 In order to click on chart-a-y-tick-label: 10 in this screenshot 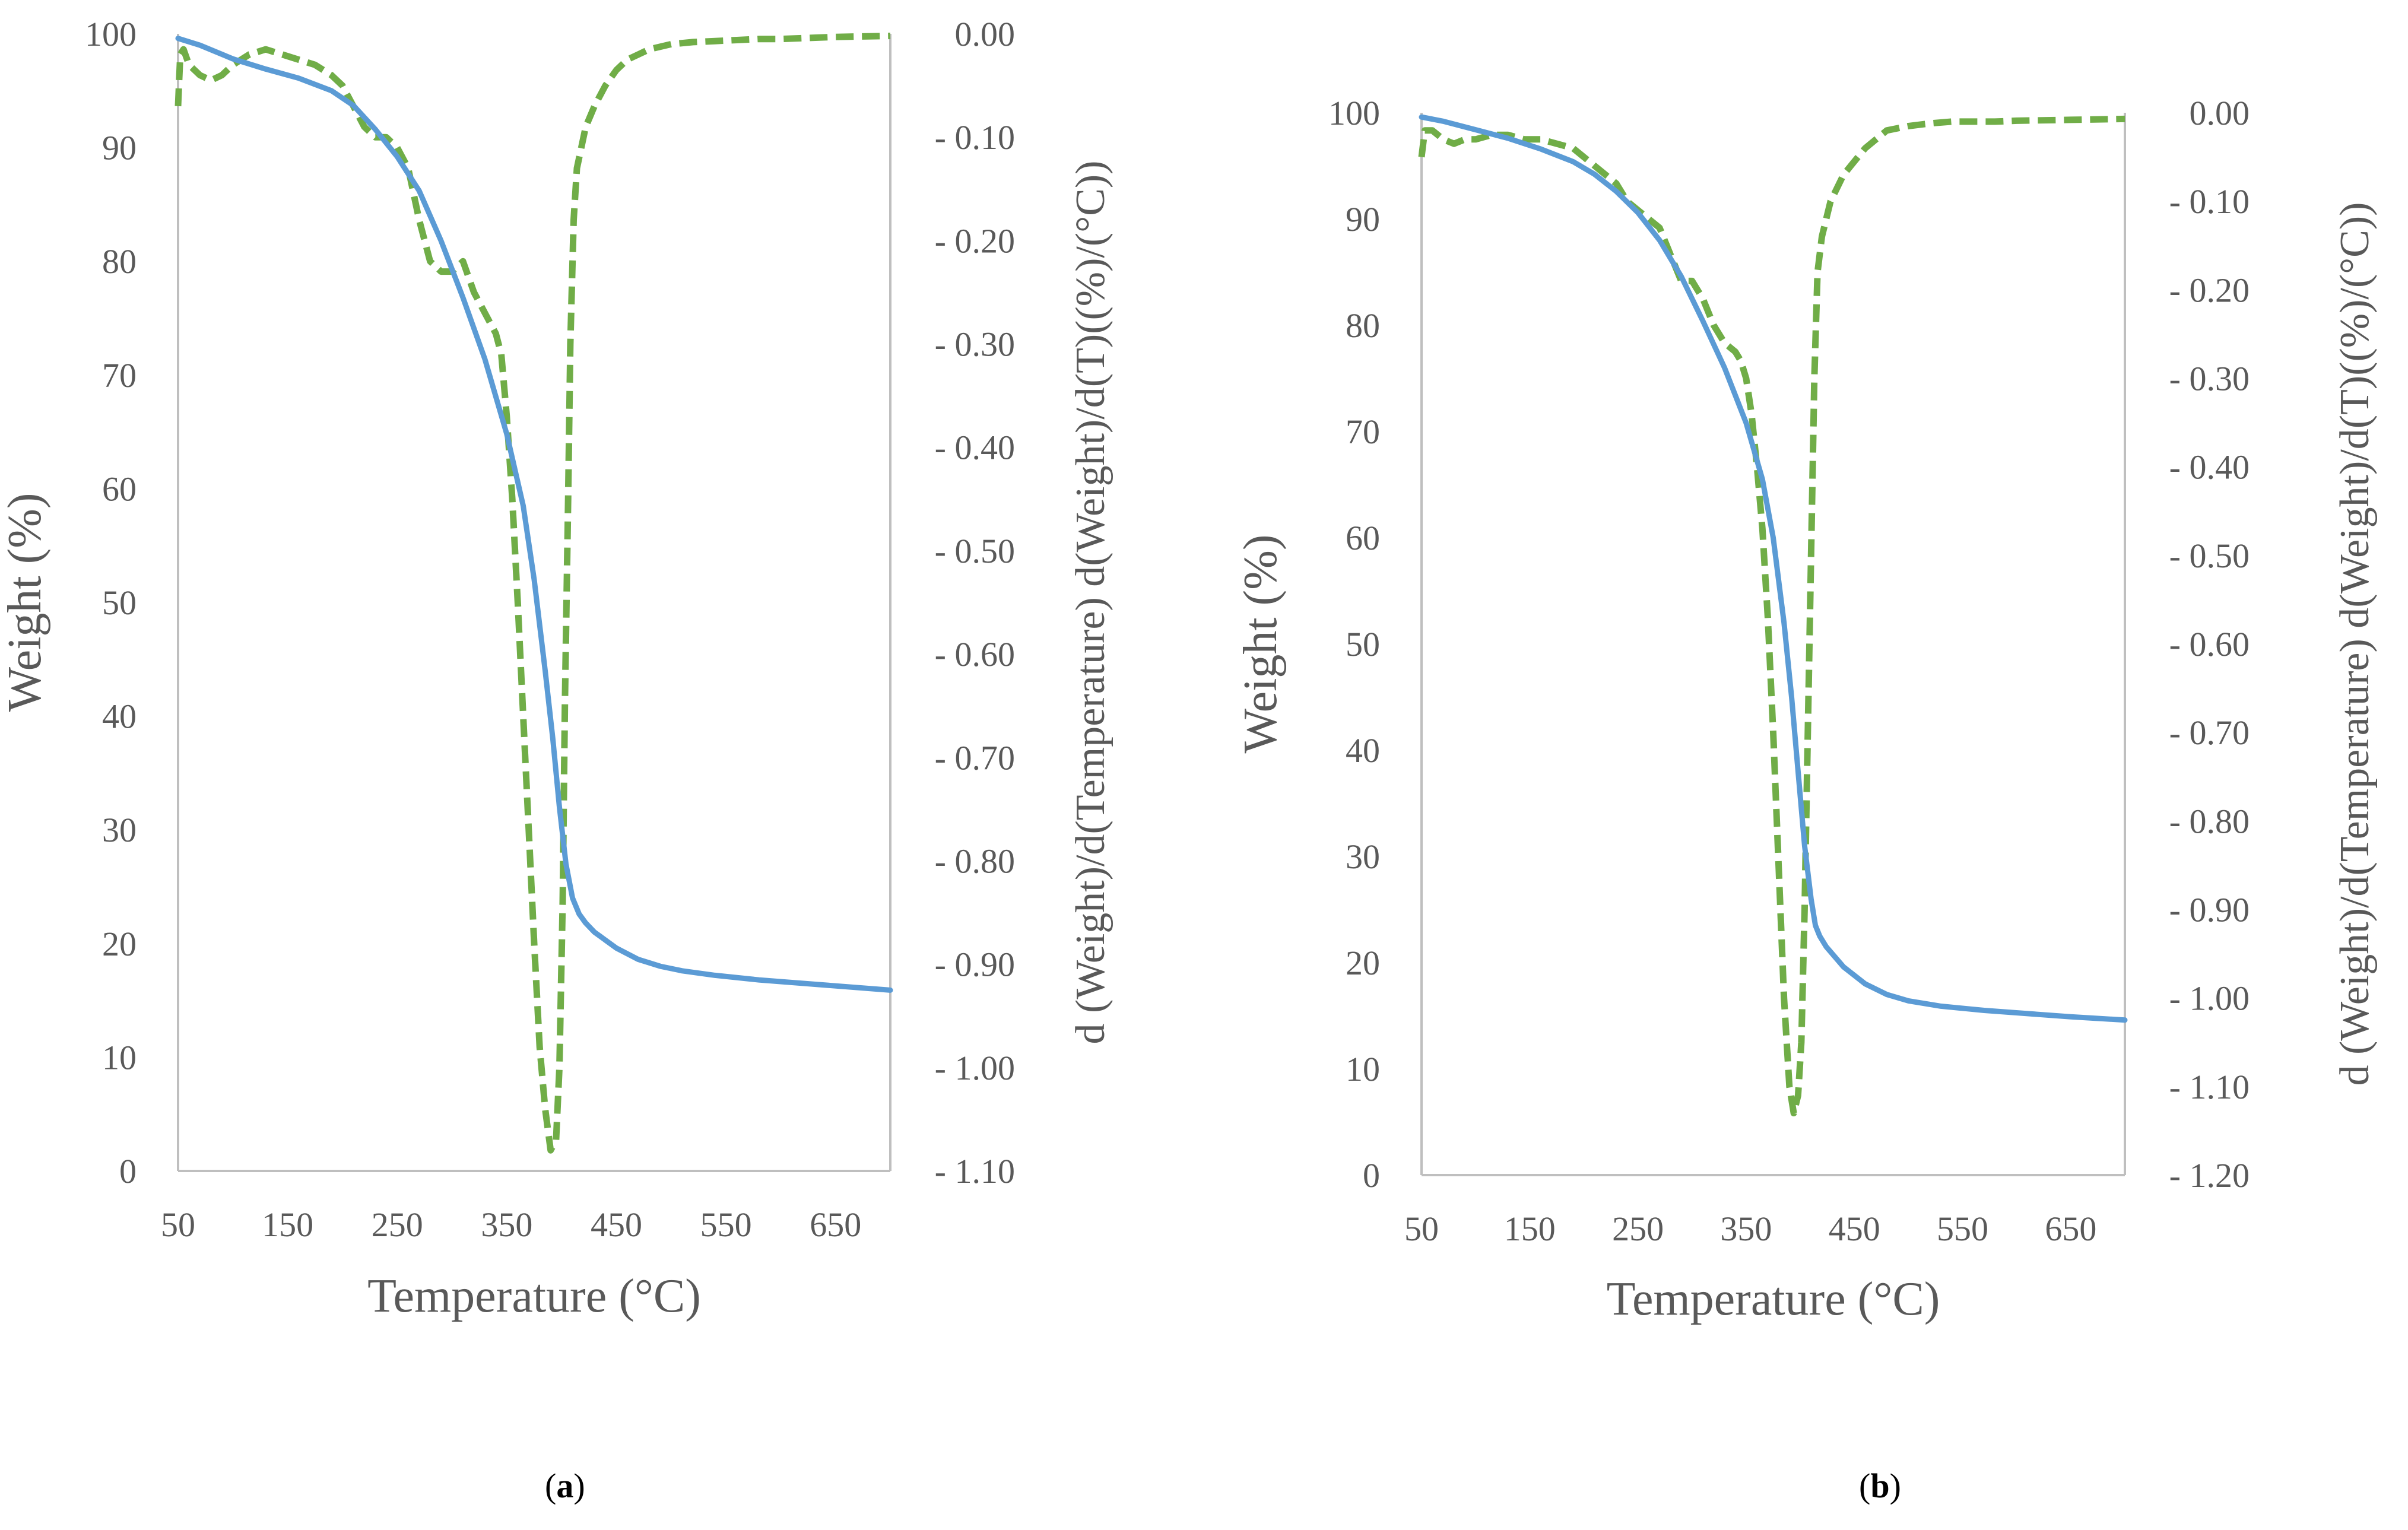, I will do `click(119, 1057)`.